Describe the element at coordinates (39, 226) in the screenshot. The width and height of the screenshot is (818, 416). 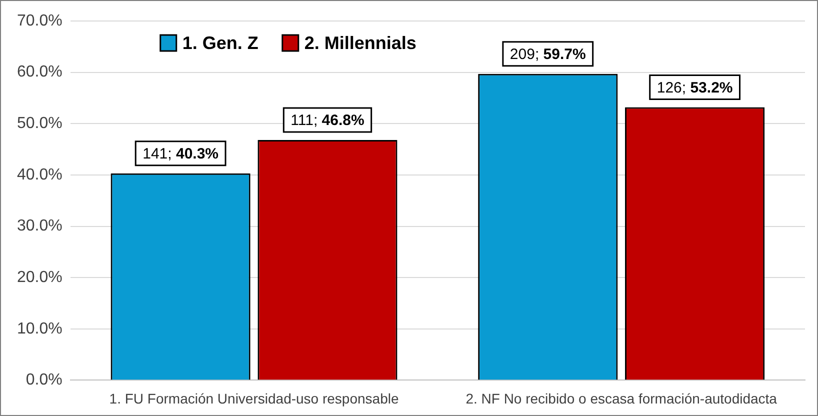
I see `y-tick-label: 30.0%` at that location.